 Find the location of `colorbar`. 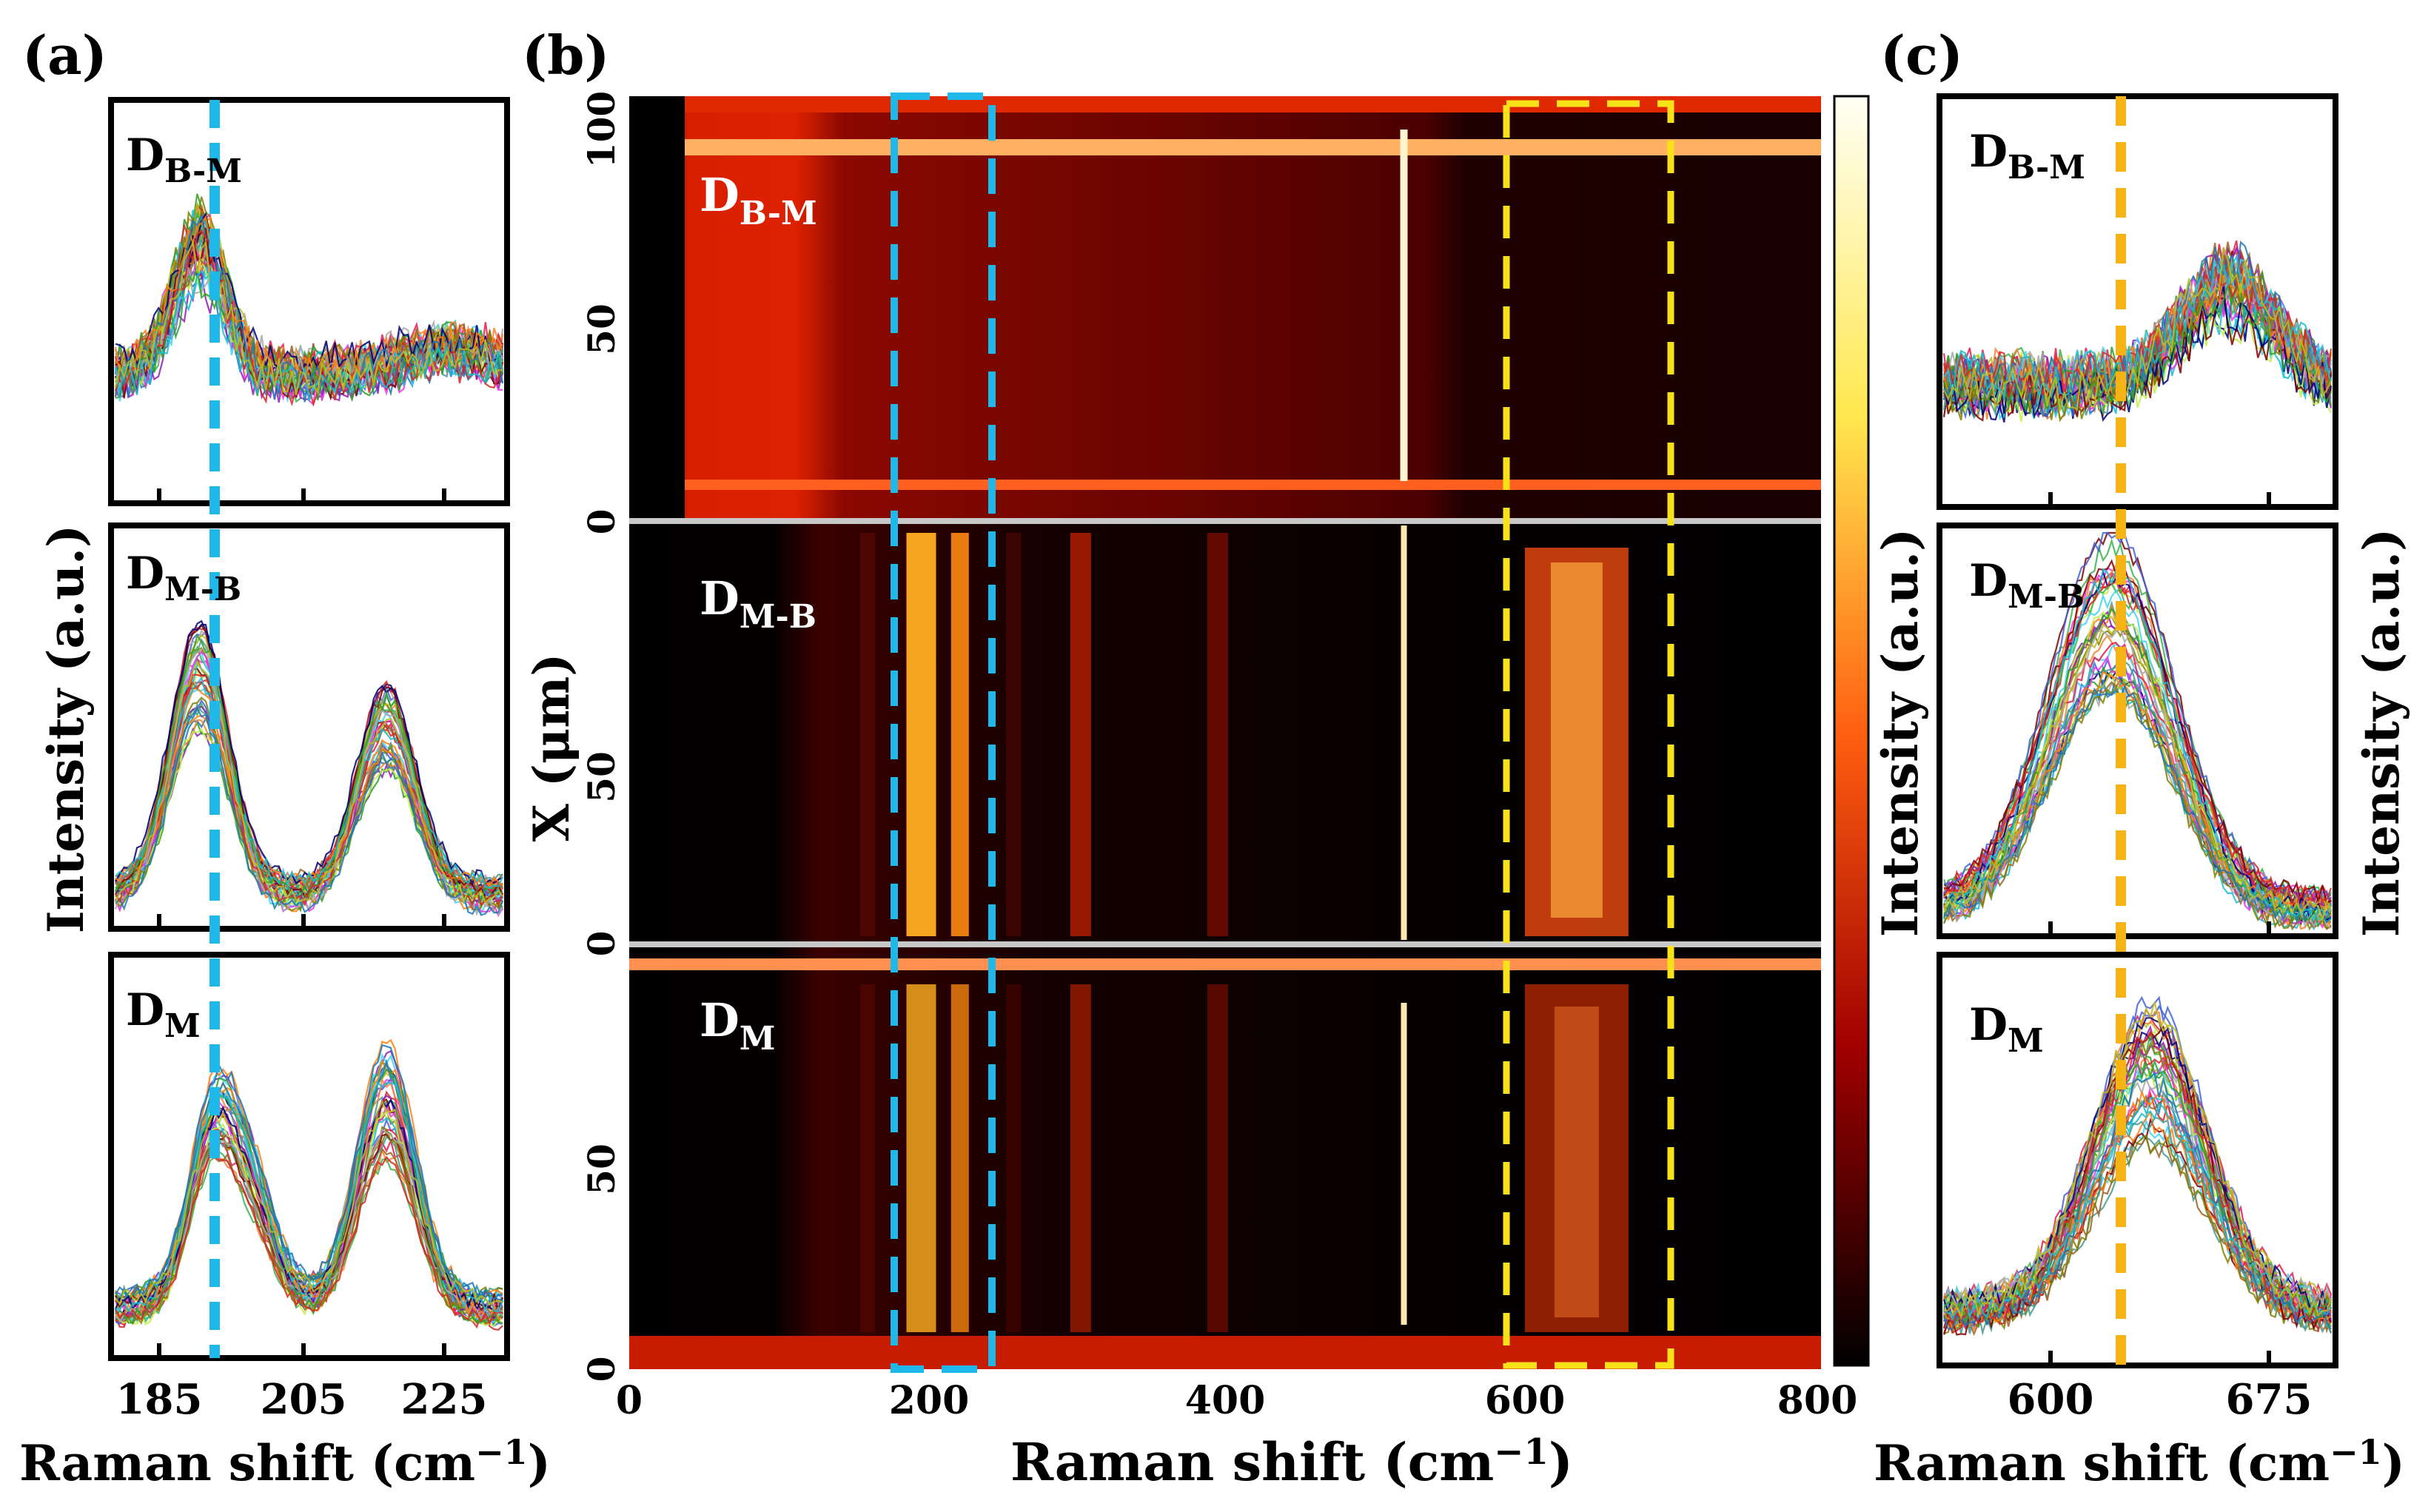

colorbar is located at coordinates (1851, 731).